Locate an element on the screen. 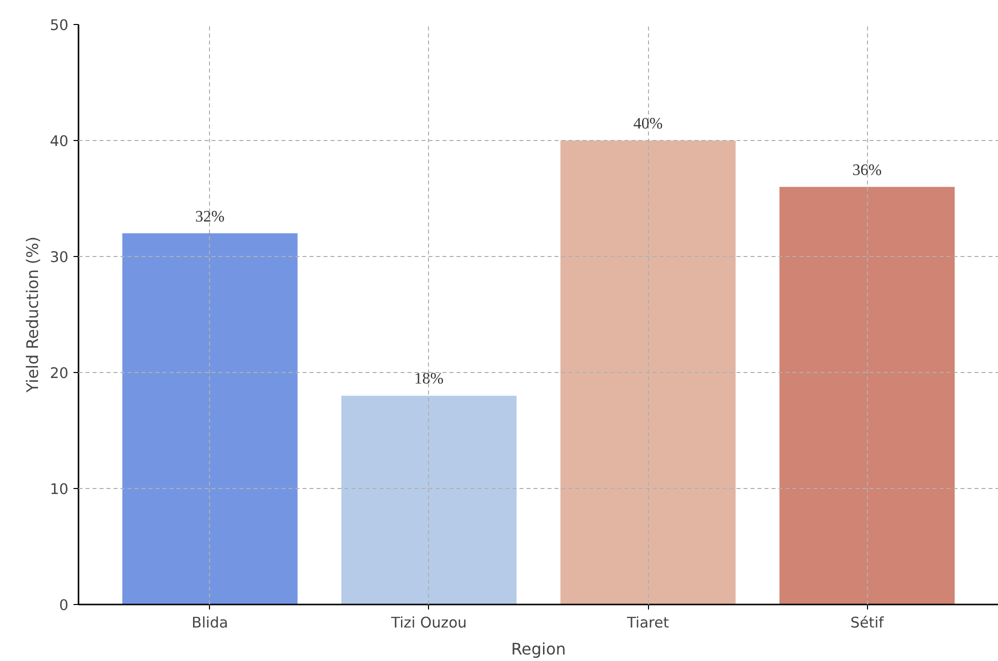 This screenshot has height=661, width=998. y-tick-label: 20 is located at coordinates (59, 373).